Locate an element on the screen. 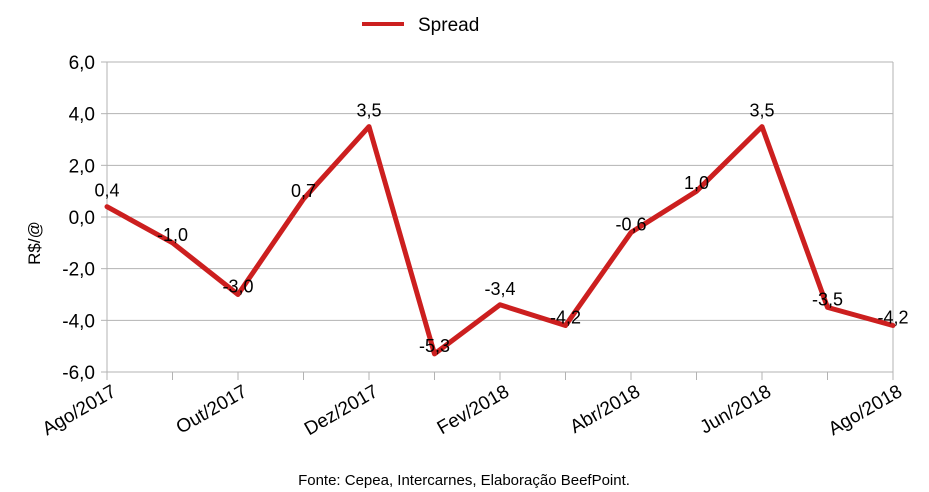 The width and height of the screenshot is (929, 492). y-axis-label: R$/@ is located at coordinates (34, 243).